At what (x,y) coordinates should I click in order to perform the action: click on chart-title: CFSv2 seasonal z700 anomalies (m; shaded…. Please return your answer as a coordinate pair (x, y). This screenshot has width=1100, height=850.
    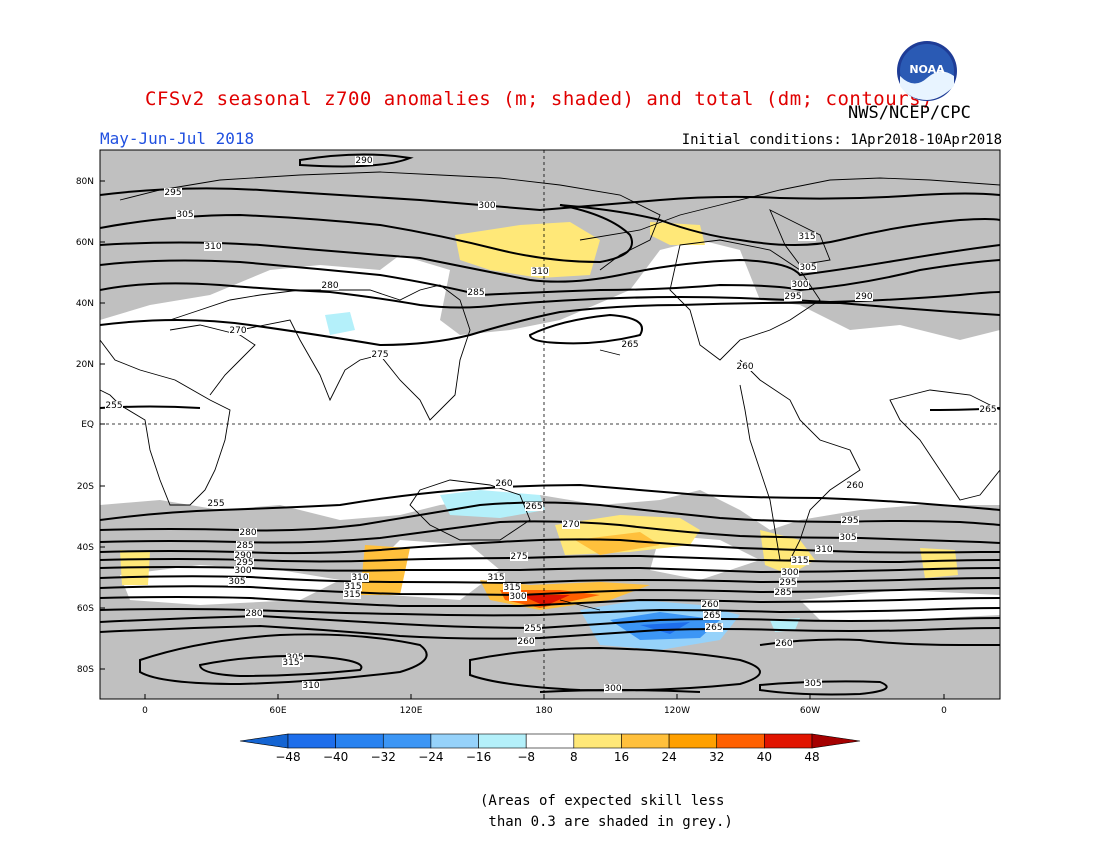
    Looking at the image, I should click on (539, 99).